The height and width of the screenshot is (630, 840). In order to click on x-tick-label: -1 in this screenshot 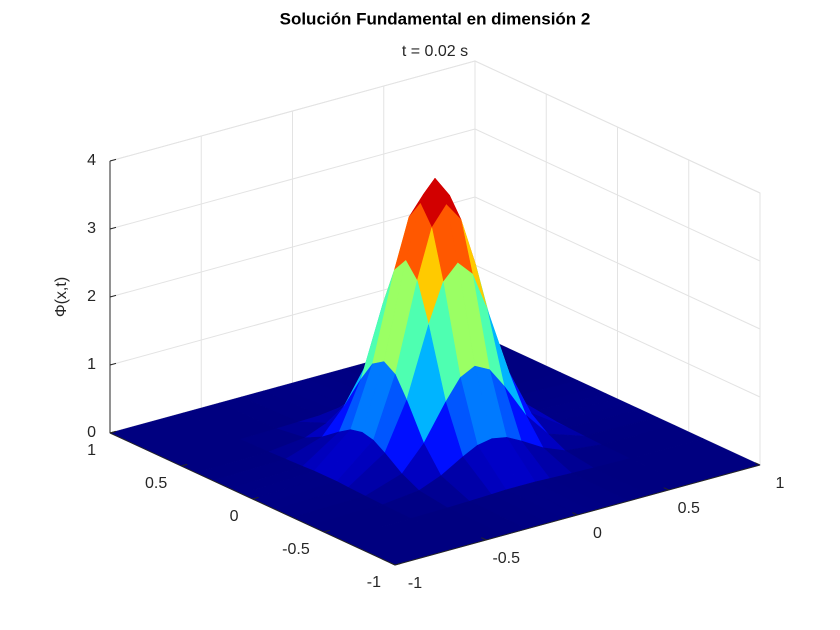, I will do `click(415, 583)`.